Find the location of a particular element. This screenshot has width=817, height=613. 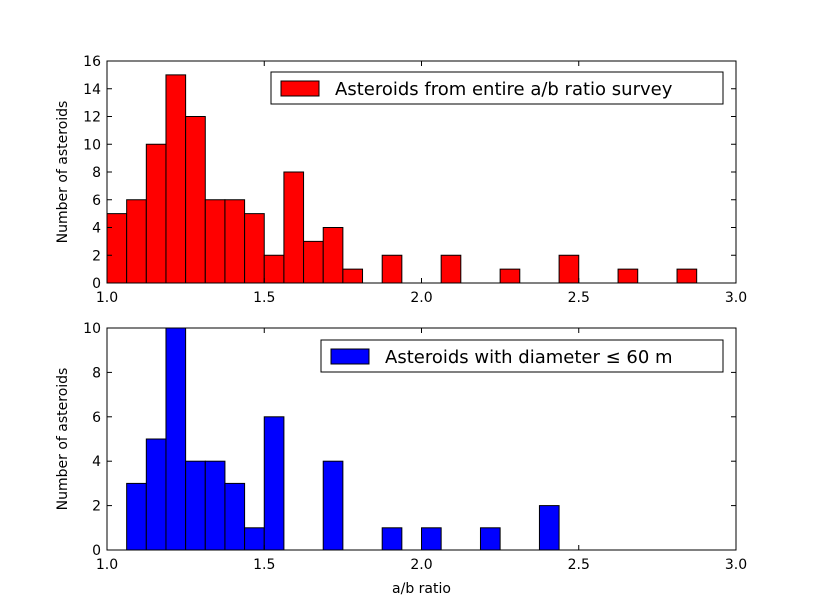

legend-label: Asteroids with diameter ≤ 60 m is located at coordinates (529, 357).